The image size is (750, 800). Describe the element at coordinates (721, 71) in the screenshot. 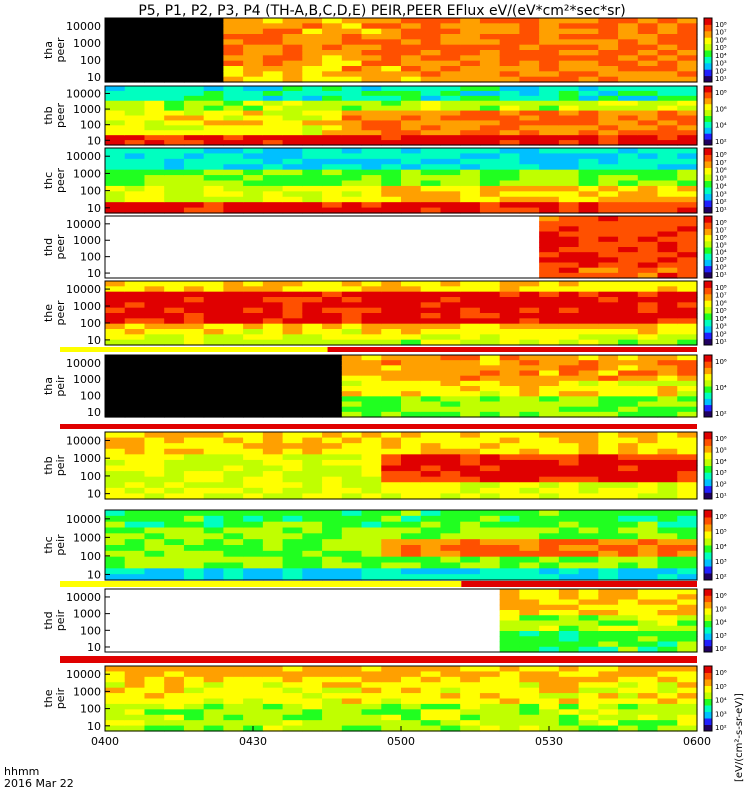

I see `colorbar-tick-label: 10²` at that location.